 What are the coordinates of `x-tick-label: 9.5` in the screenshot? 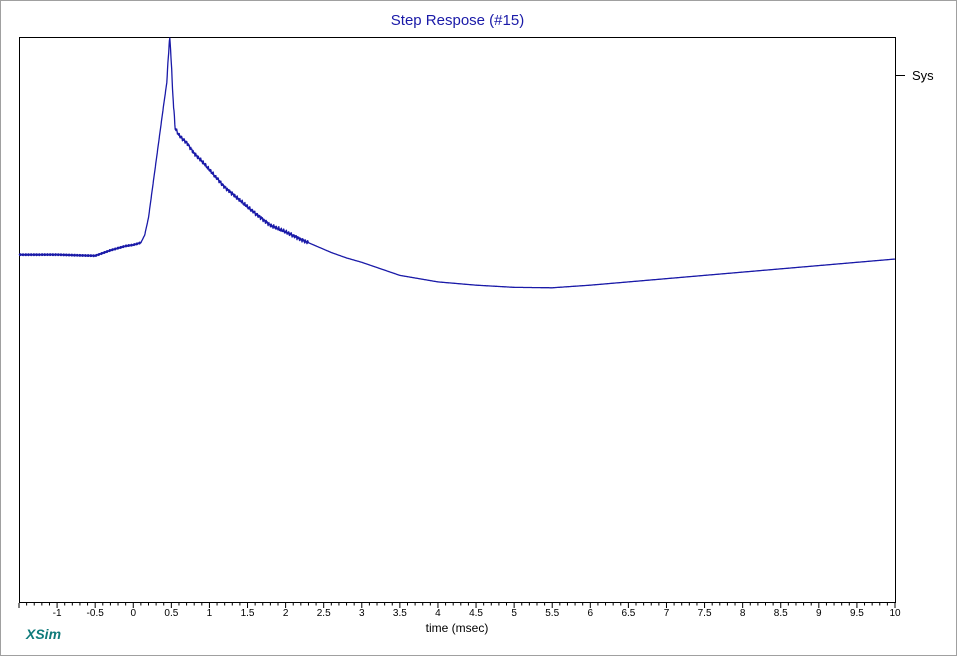 It's located at (857, 613).